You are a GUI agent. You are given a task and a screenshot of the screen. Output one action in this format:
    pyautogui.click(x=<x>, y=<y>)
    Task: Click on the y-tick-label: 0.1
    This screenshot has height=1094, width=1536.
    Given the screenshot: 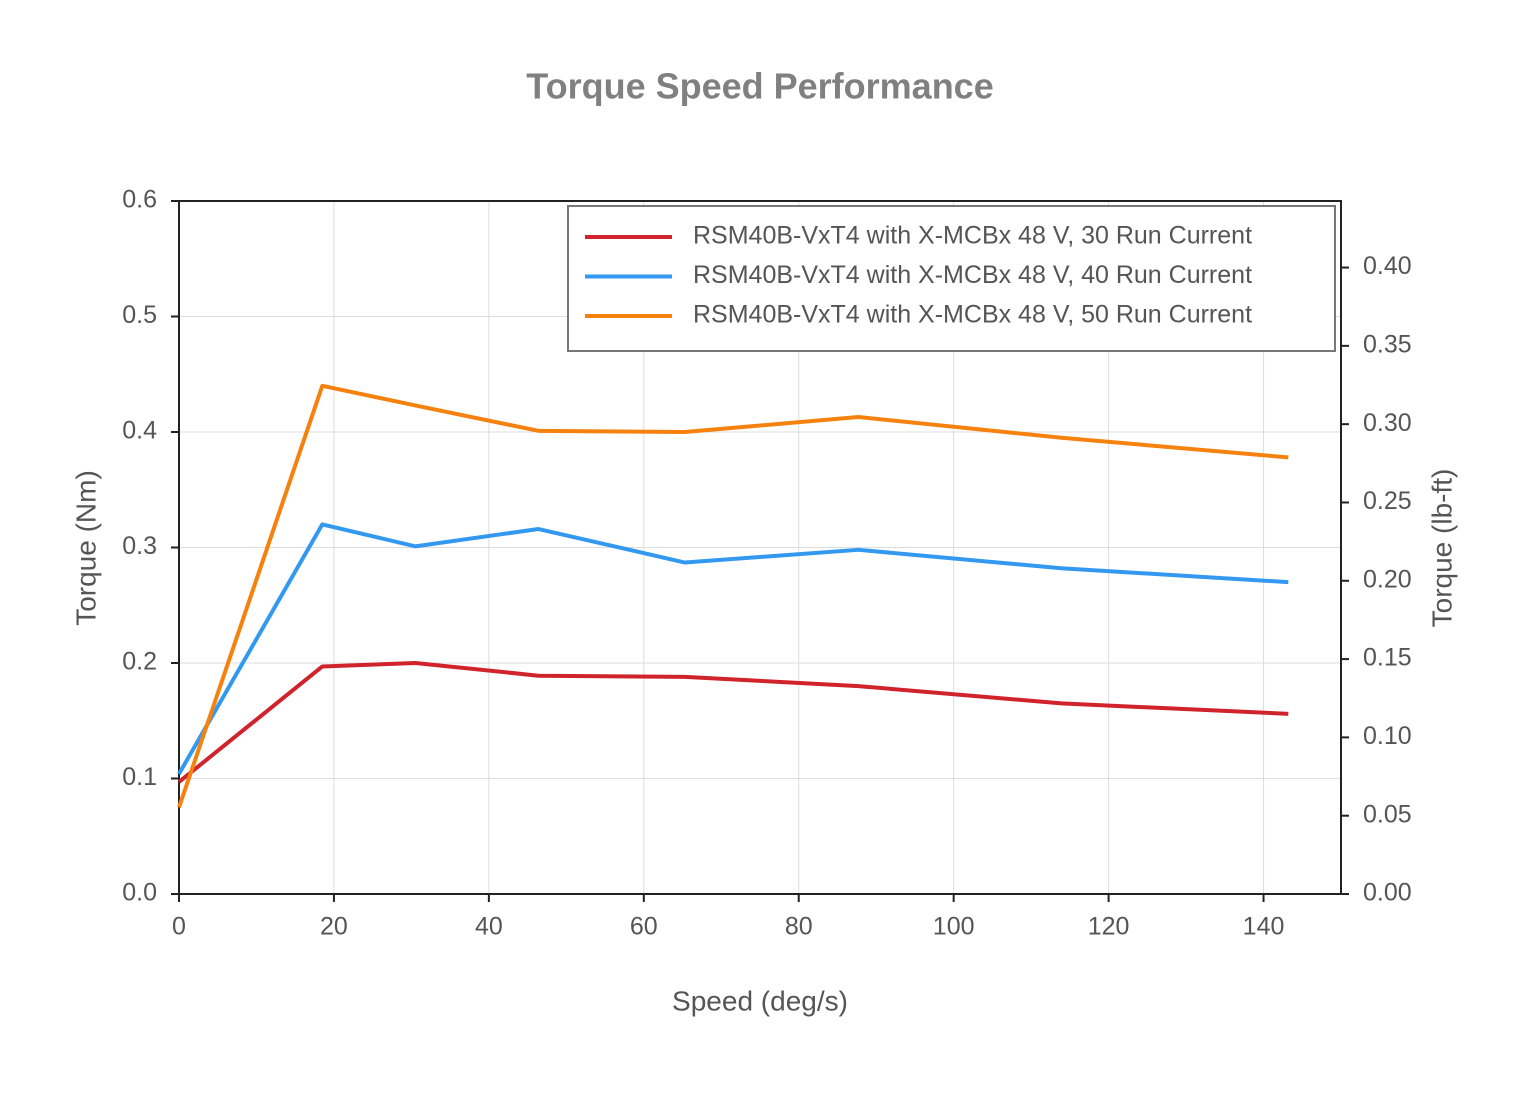 What is the action you would take?
    pyautogui.click(x=139, y=777)
    